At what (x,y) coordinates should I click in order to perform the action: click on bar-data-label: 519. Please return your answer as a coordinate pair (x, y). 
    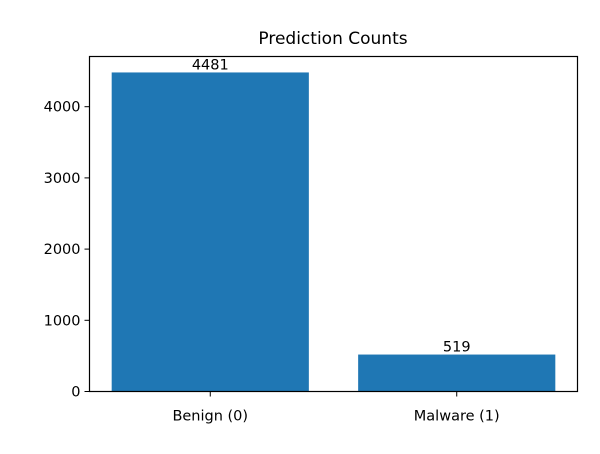
    Looking at the image, I should click on (457, 348).